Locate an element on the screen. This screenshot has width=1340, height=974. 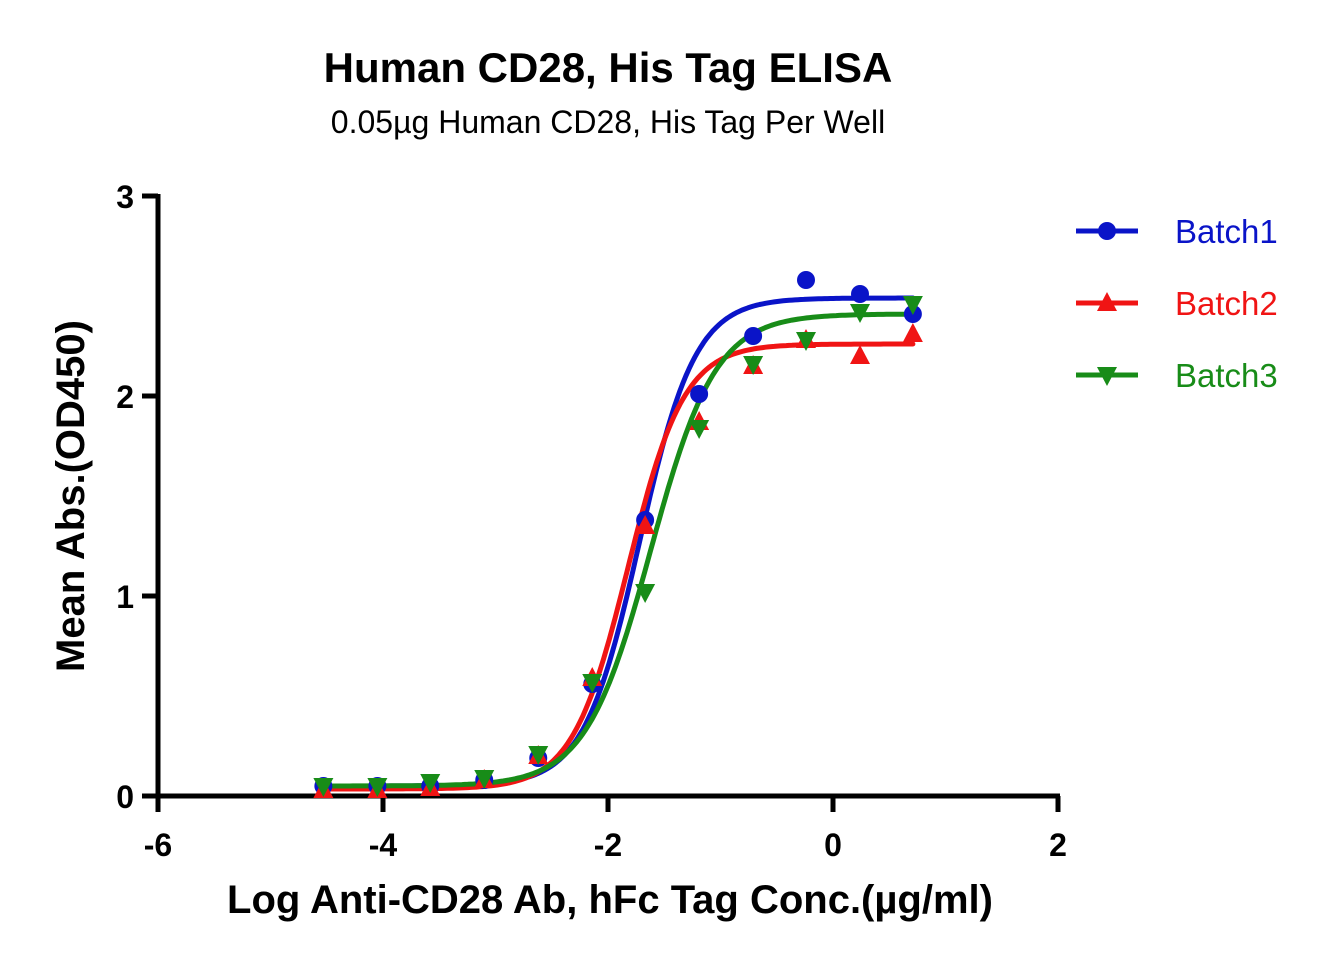
x-tick-label: -6 is located at coordinates (158, 845).